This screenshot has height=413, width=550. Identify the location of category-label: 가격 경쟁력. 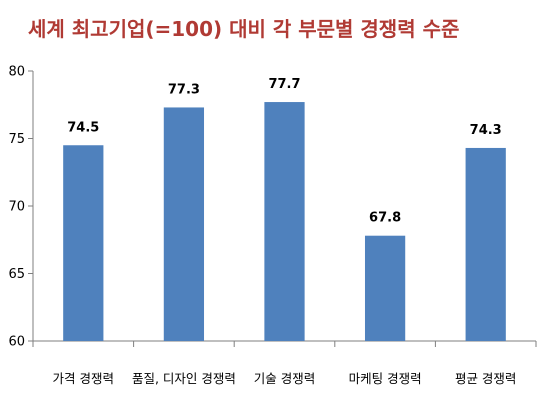
(83, 378).